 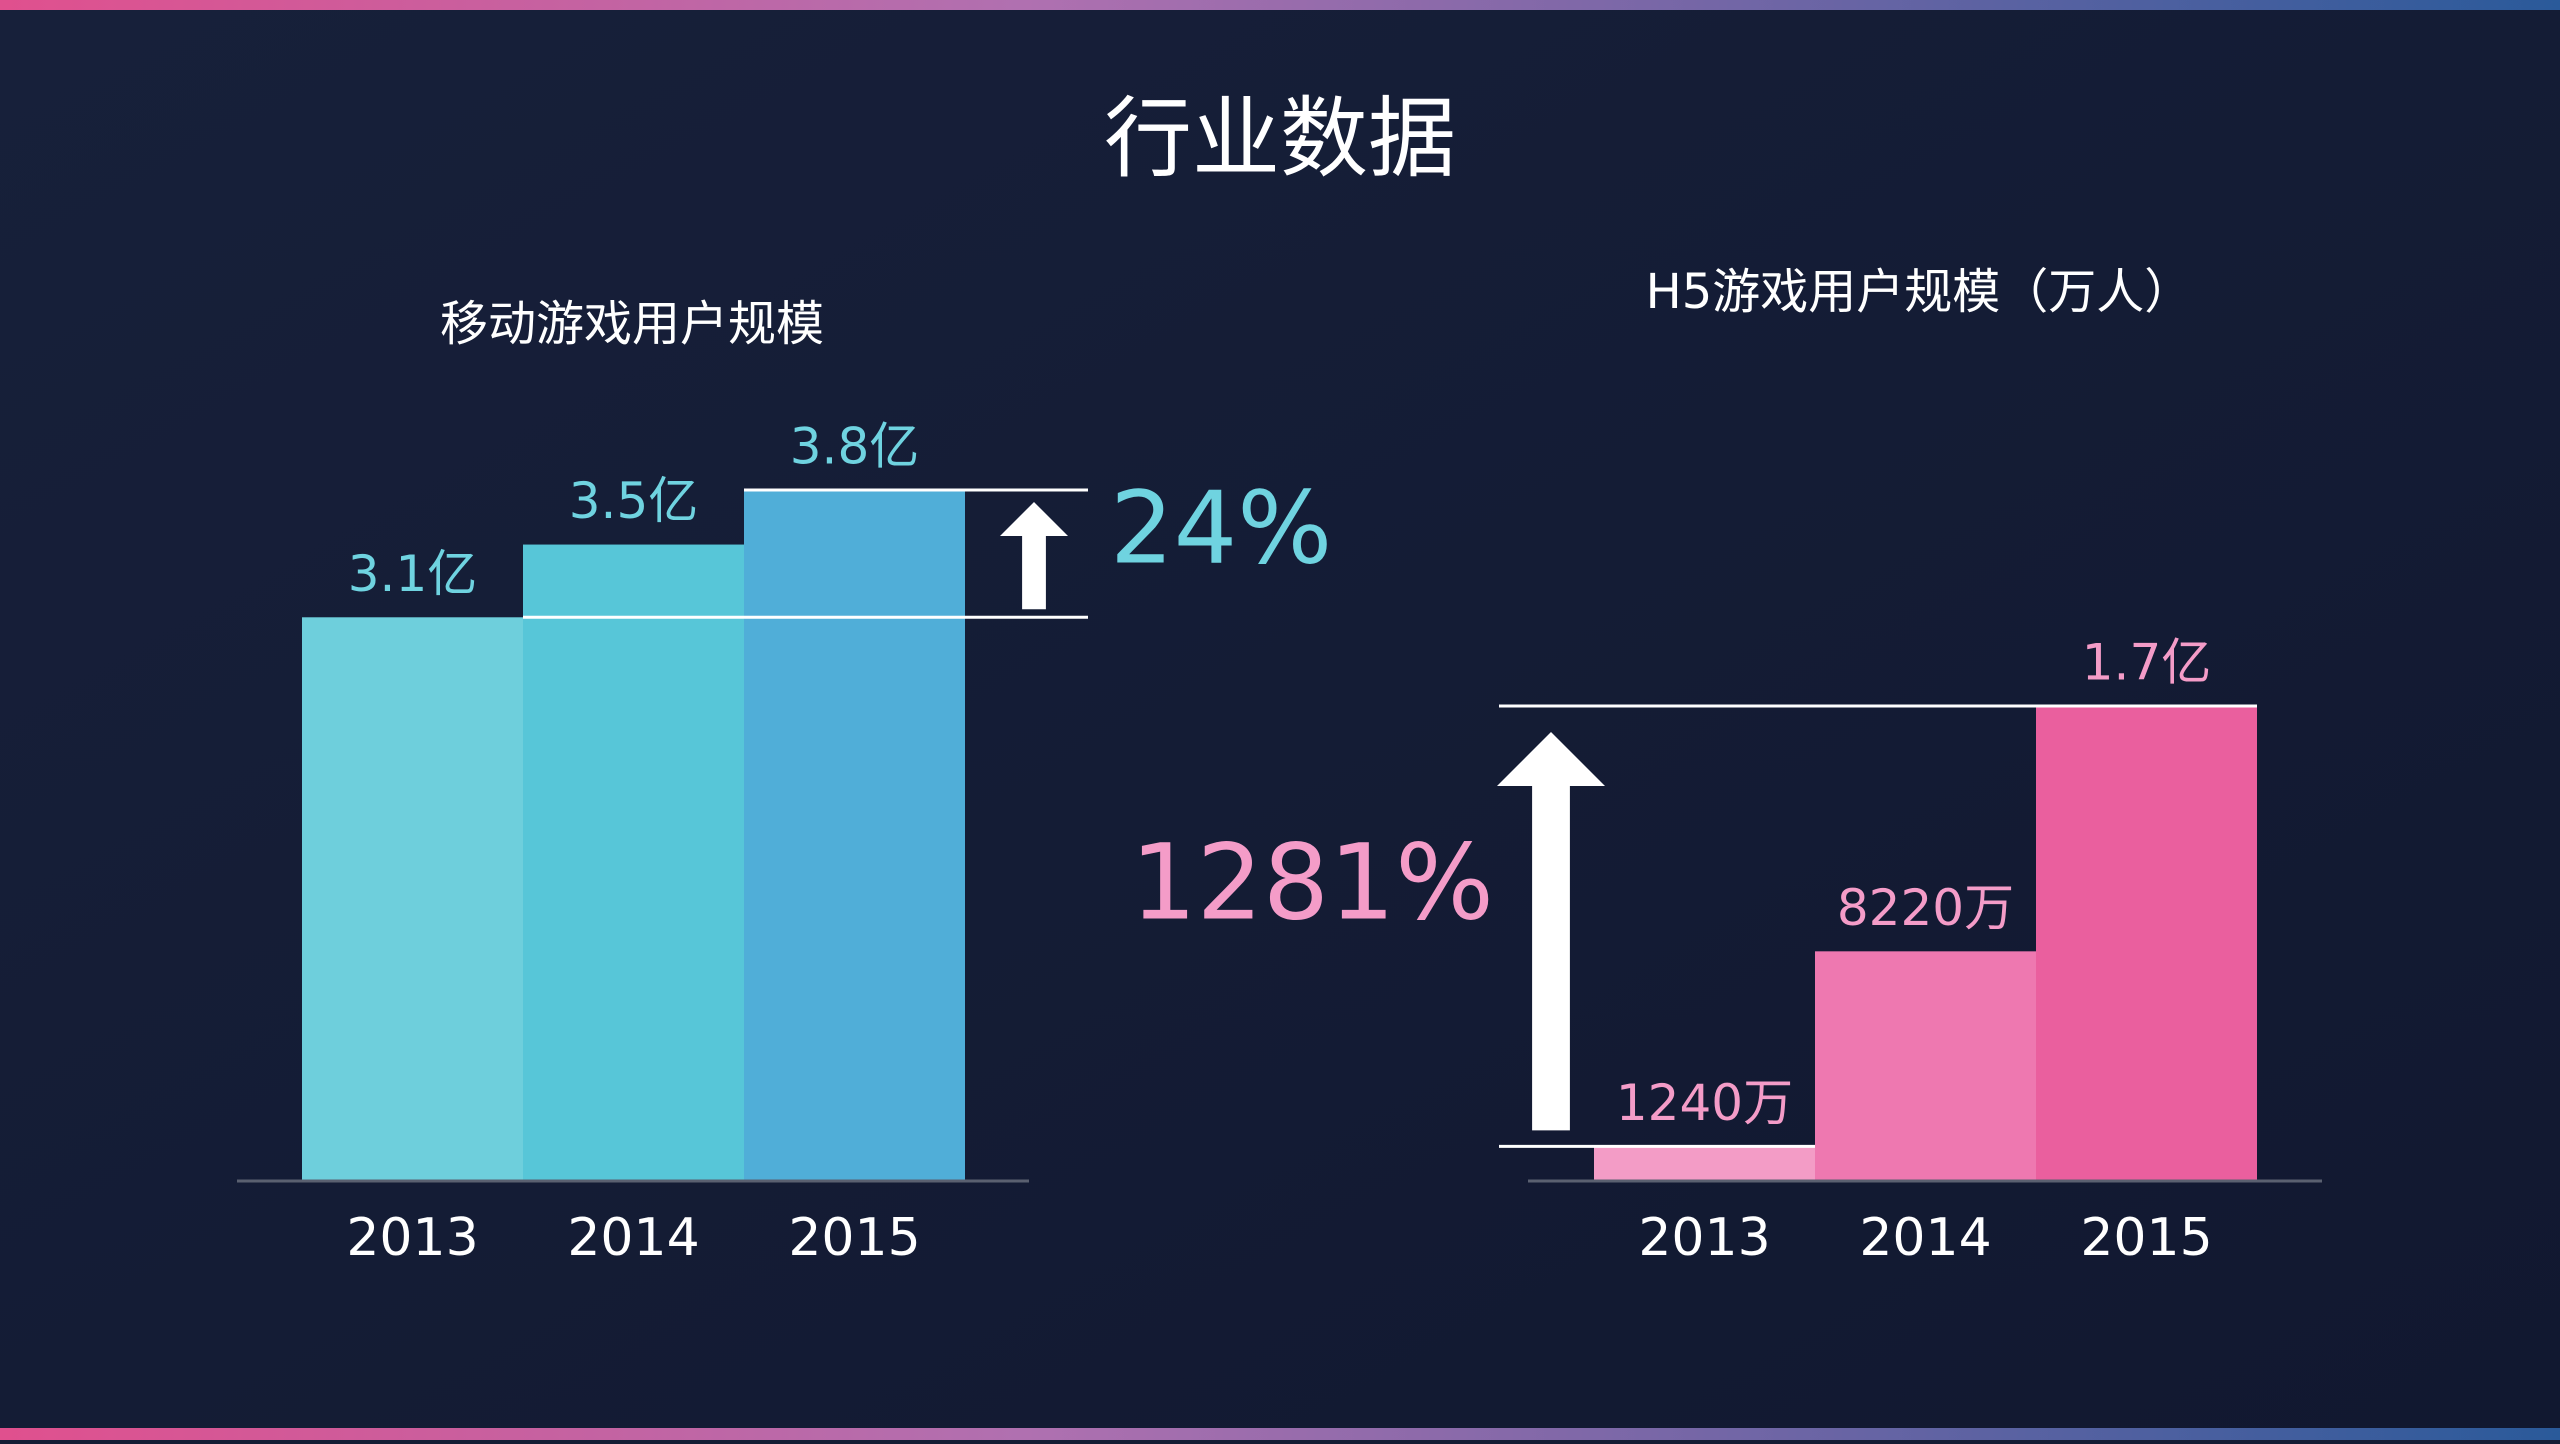 What do you see at coordinates (1313, 882) in the screenshot?
I see `growth-annotation: 1281%` at bounding box center [1313, 882].